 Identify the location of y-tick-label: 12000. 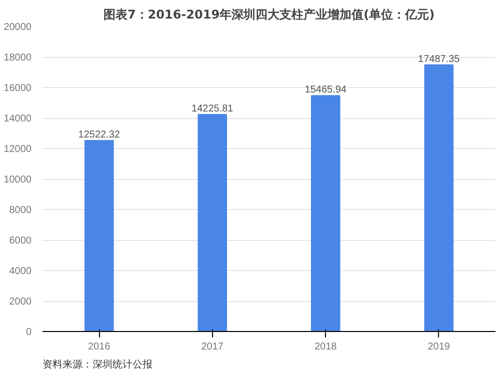
(18, 149).